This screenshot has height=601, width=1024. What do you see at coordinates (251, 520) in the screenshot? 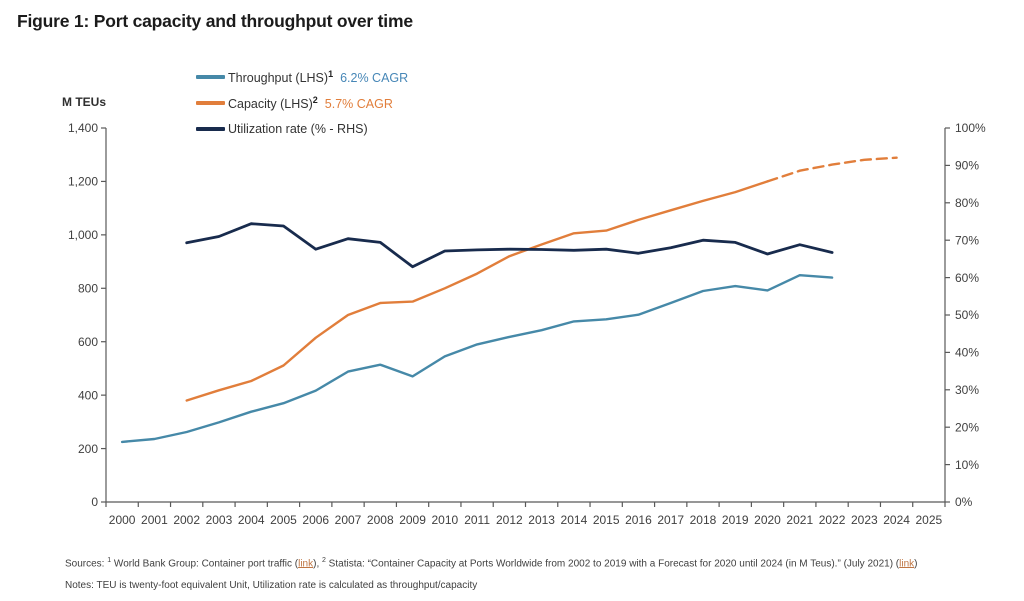
I see `x-tick-label: 2004` at bounding box center [251, 520].